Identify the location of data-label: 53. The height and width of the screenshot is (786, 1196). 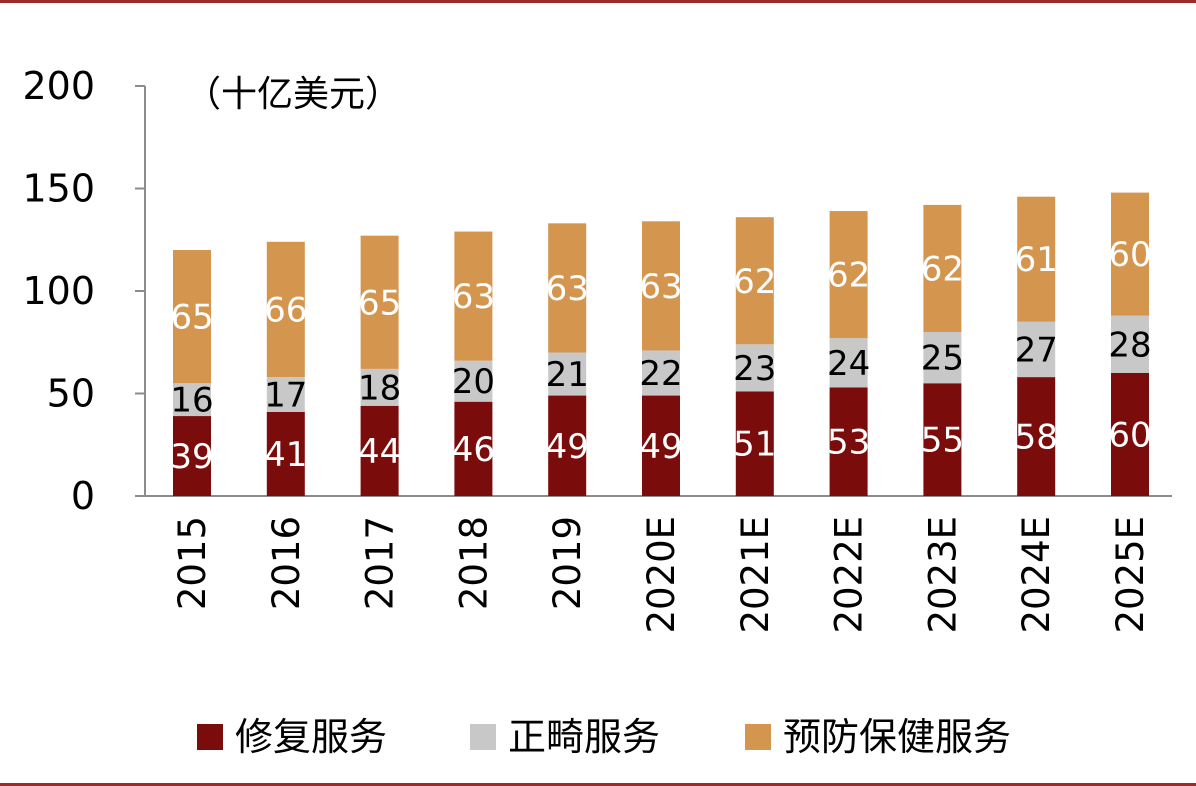
(848, 443).